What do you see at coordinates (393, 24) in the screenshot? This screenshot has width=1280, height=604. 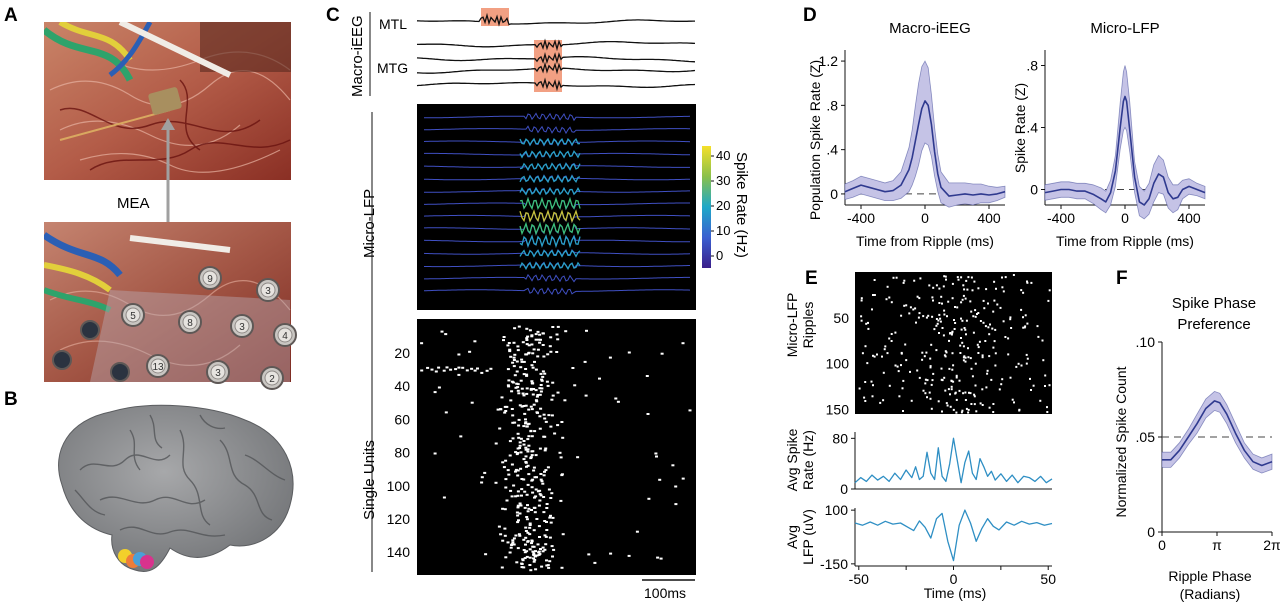 I see `mtl-label: MTL` at bounding box center [393, 24].